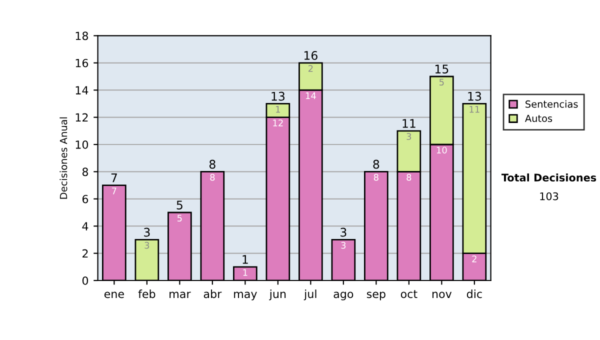 The height and width of the screenshot is (340, 600). I want to click on y-tick-label: 10, so click(82, 144).